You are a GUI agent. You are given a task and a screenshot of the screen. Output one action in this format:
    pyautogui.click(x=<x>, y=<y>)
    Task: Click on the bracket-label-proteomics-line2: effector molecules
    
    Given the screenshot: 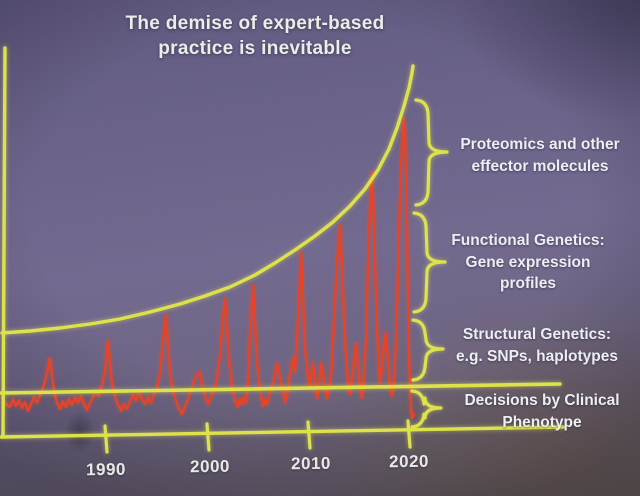 What is the action you would take?
    pyautogui.click(x=540, y=166)
    